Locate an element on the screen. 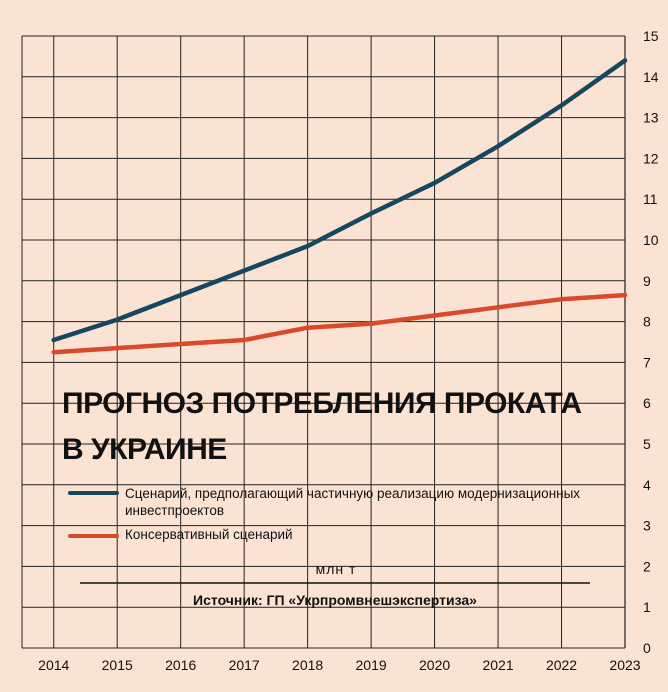 The image size is (668, 692). y-tick-label: 7 is located at coordinates (647, 362).